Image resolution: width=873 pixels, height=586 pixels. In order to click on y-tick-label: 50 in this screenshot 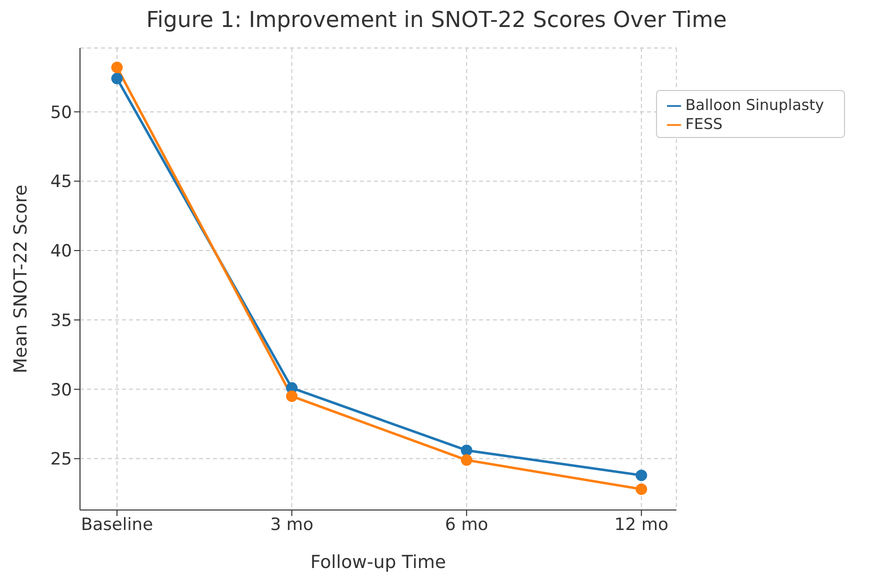, I will do `click(61, 112)`.